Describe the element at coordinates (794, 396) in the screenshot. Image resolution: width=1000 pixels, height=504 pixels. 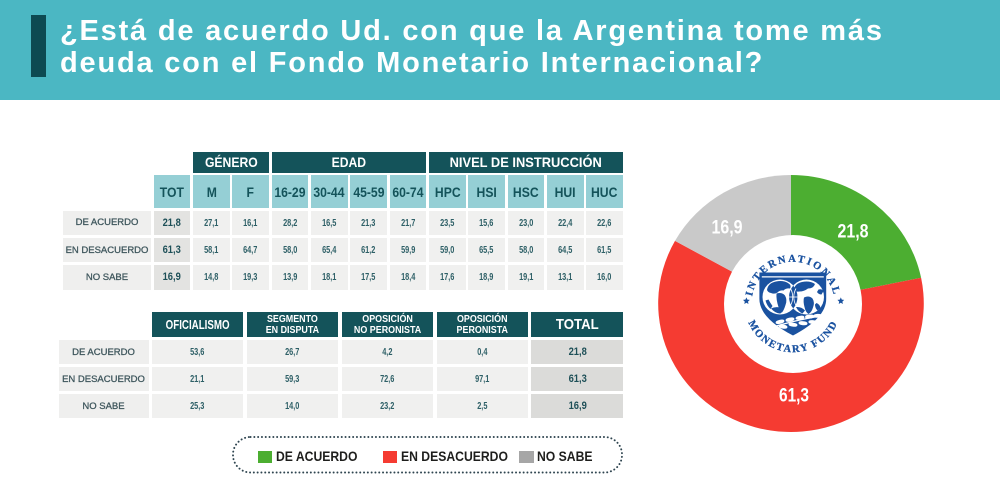
I see `svg-text: 61,3` at that location.